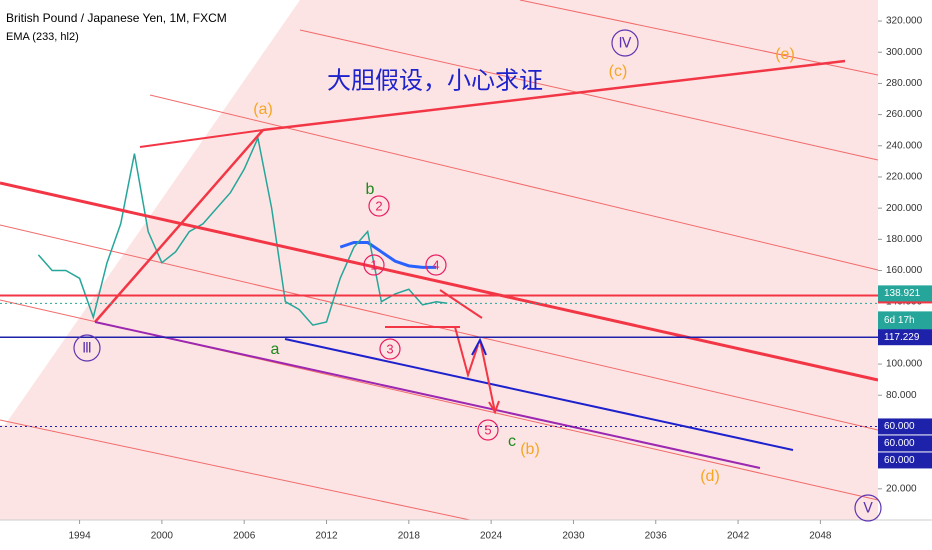 This screenshot has width=932, height=550. Describe the element at coordinates (539, 394) in the screenshot. I see `blue-channel` at that location.